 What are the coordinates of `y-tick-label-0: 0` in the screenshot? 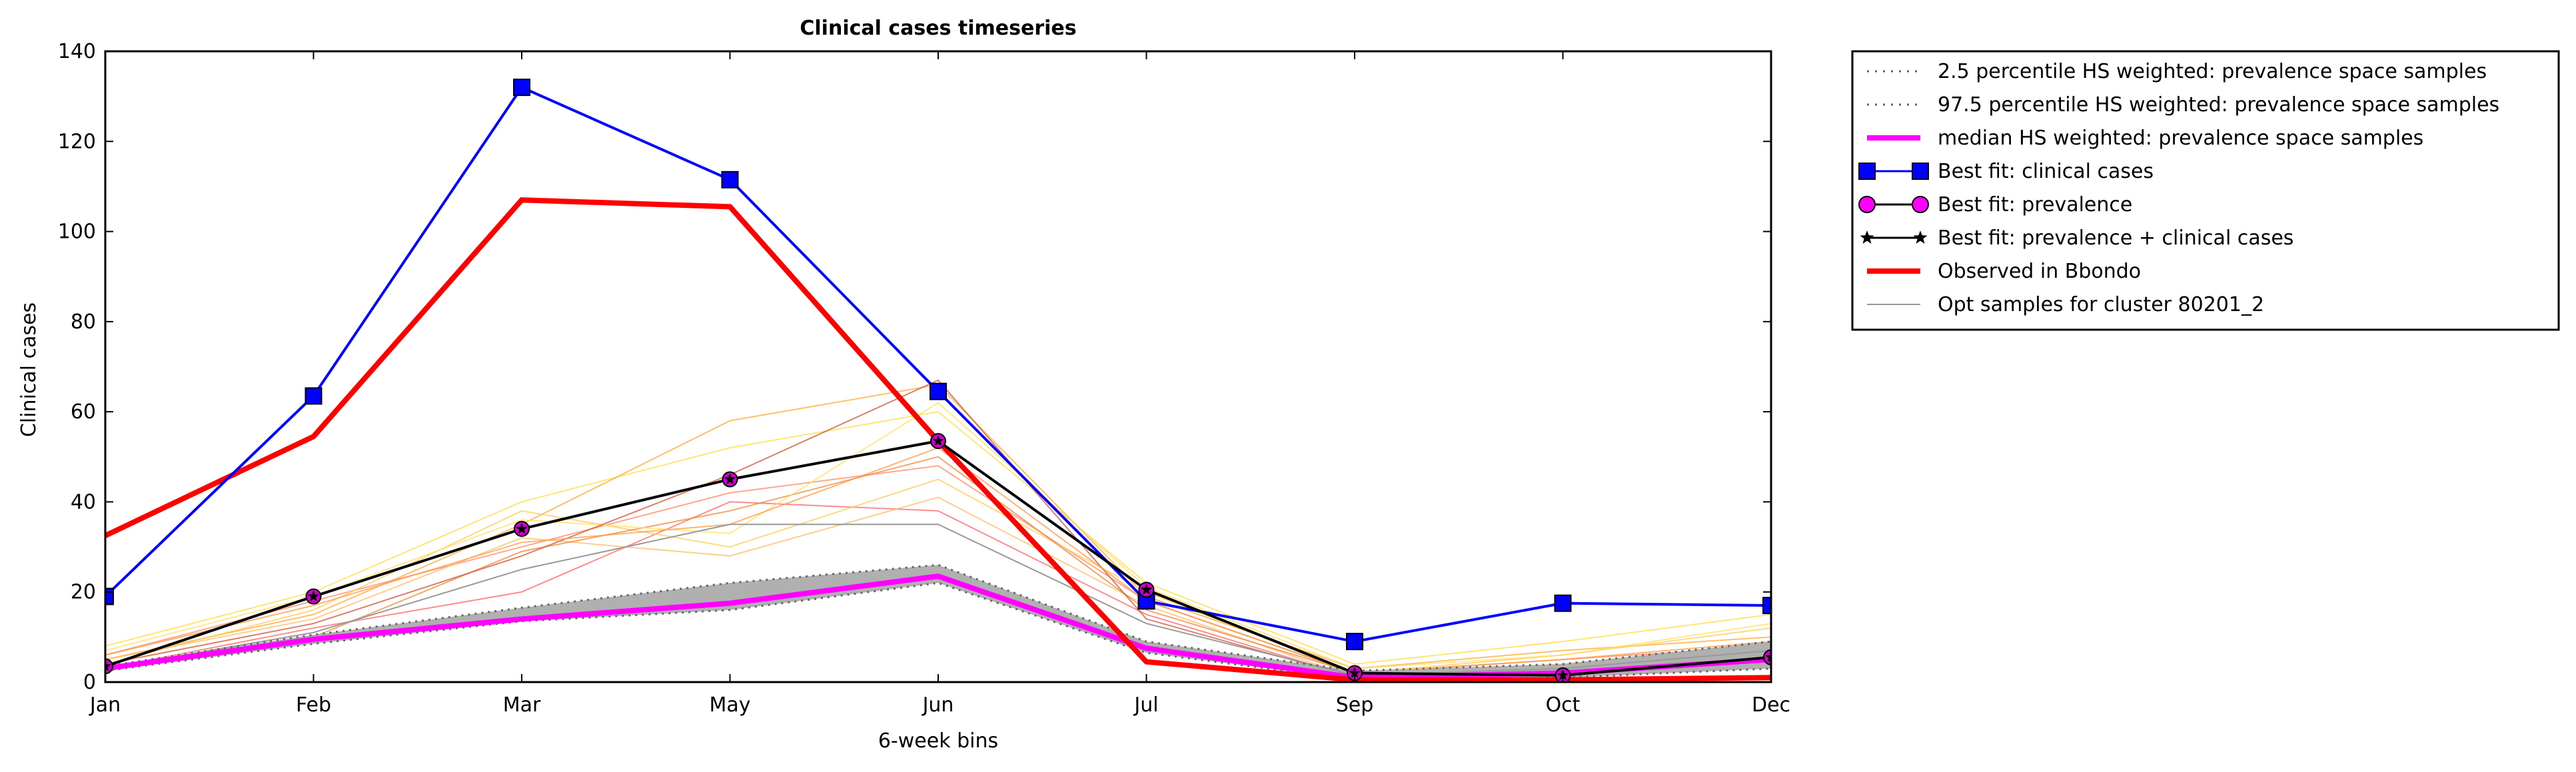 It's located at (90, 682).